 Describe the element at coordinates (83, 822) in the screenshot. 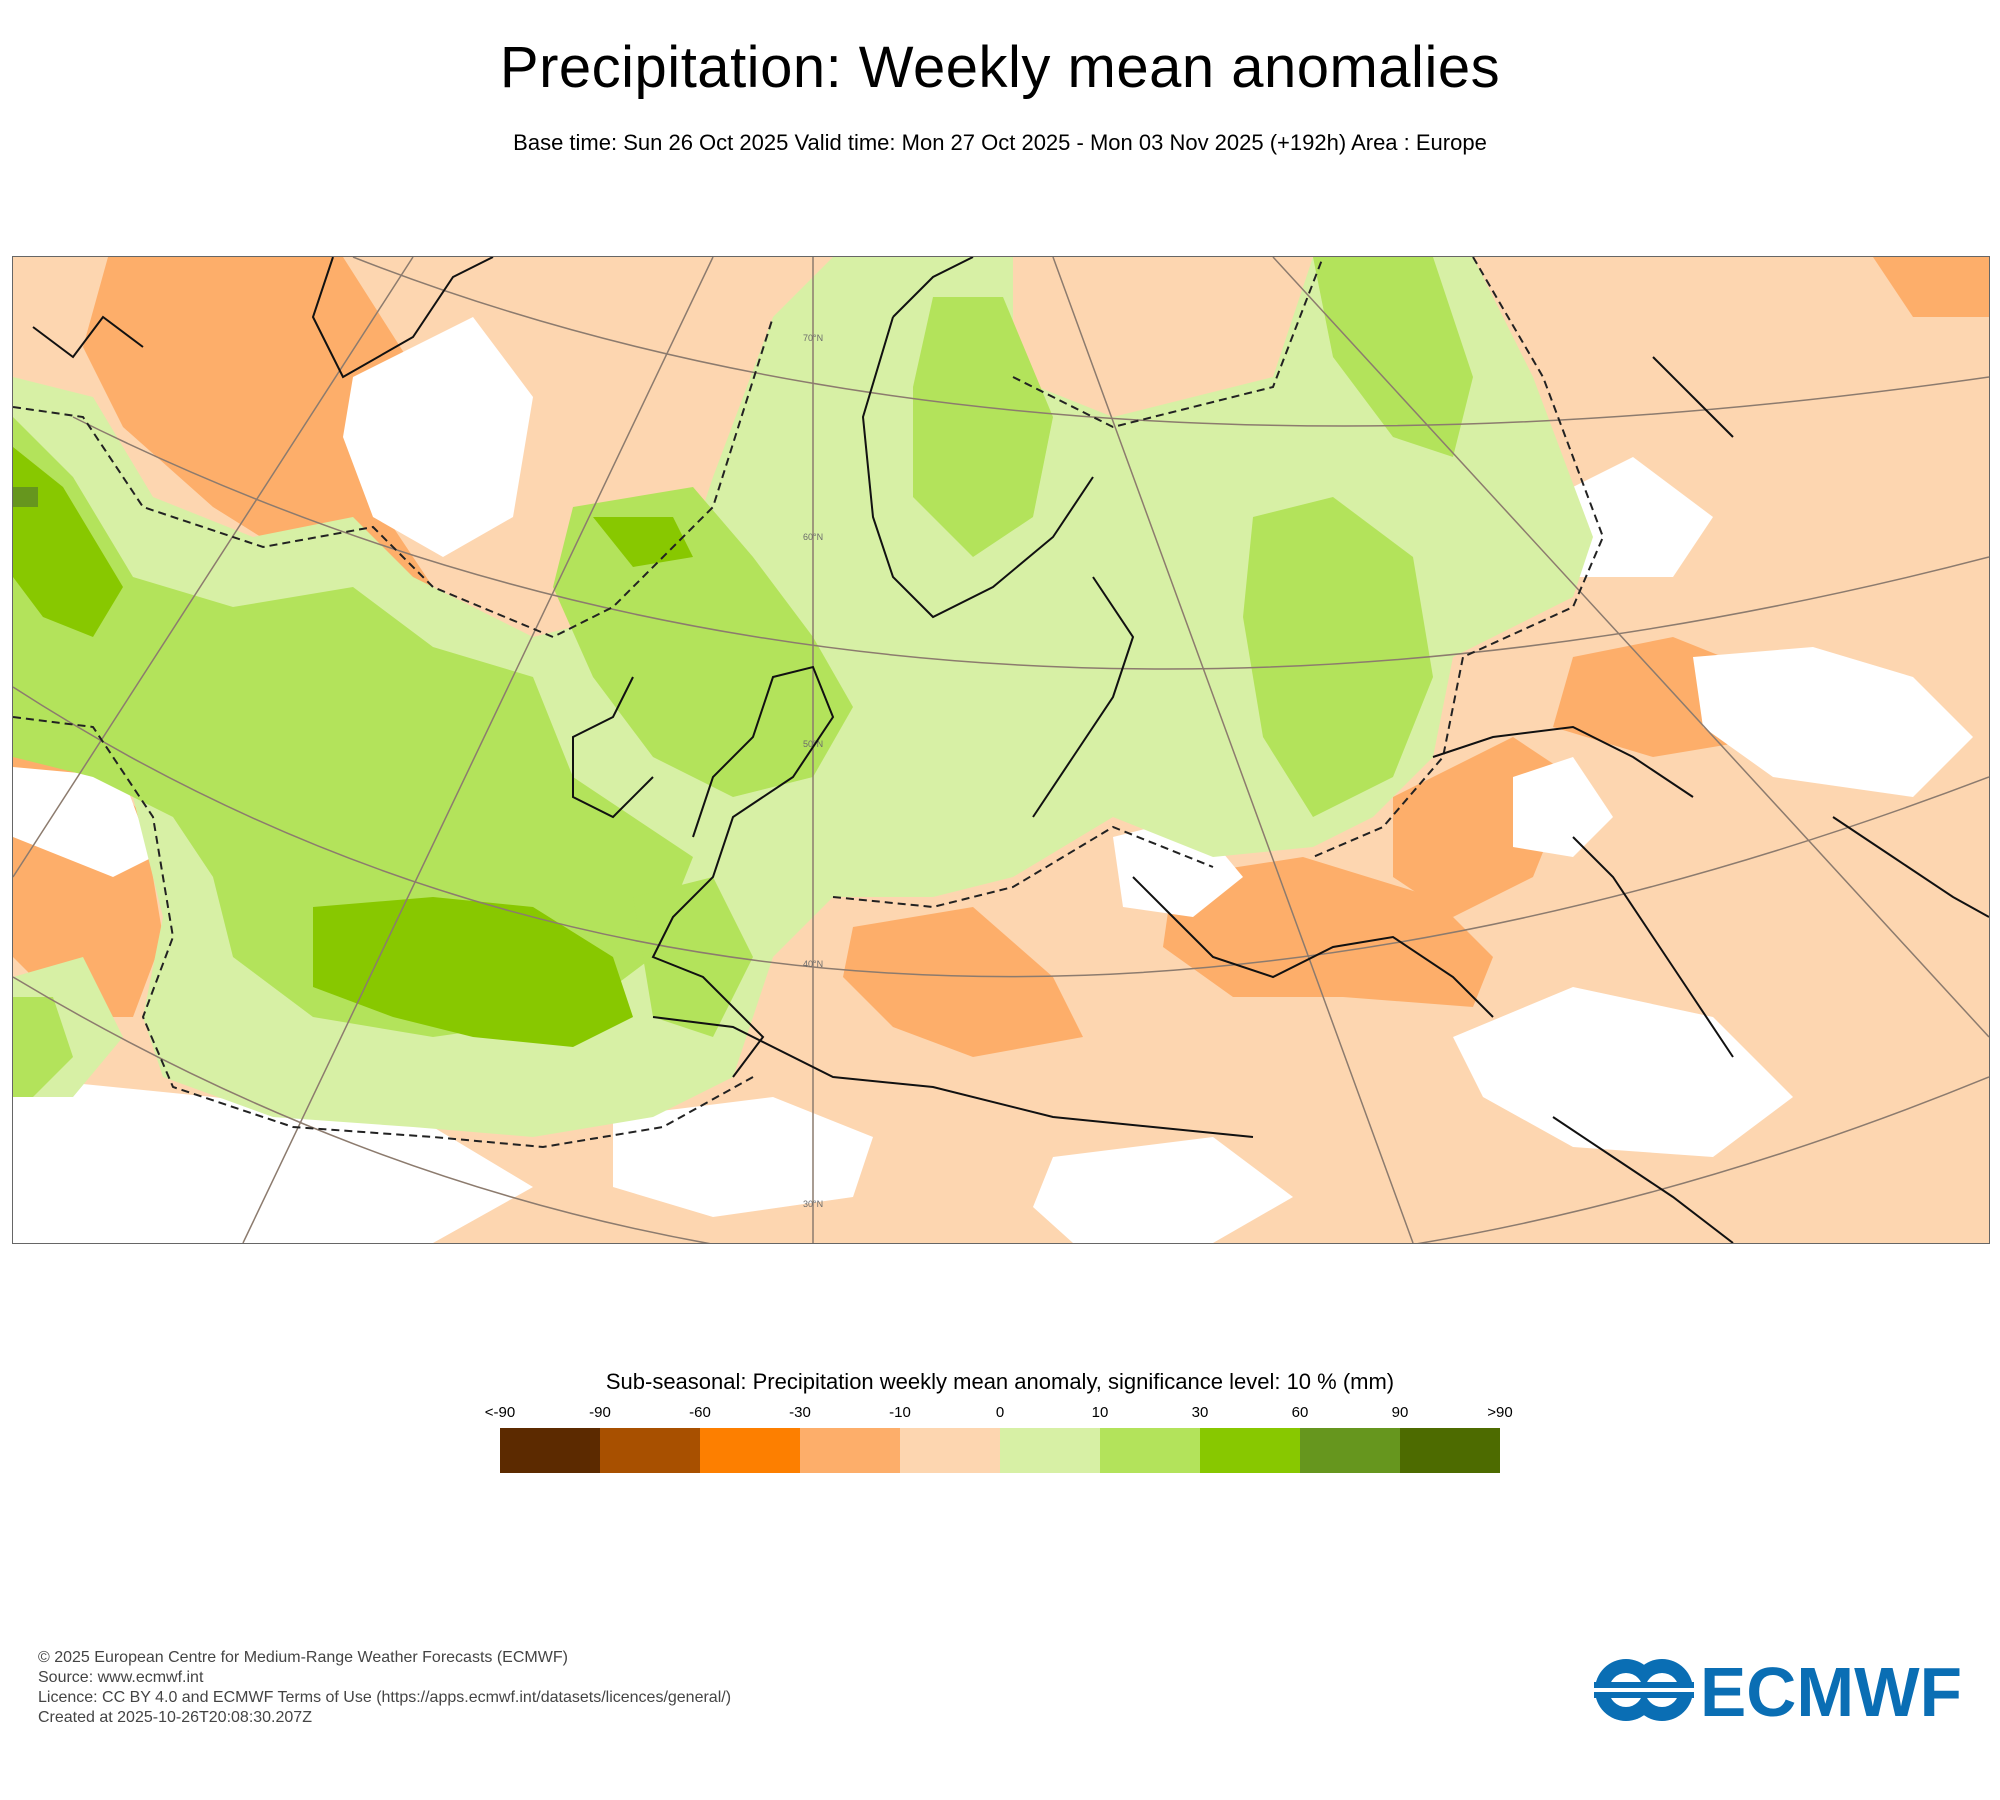

I see `white-west-edge` at that location.